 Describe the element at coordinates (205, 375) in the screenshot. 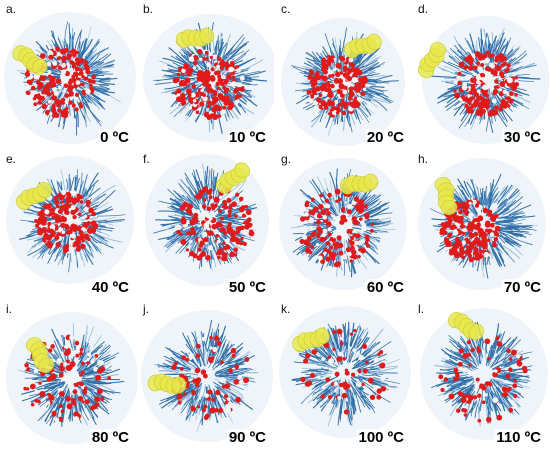

I see `micelle-panel: j. 90 ºC` at that location.